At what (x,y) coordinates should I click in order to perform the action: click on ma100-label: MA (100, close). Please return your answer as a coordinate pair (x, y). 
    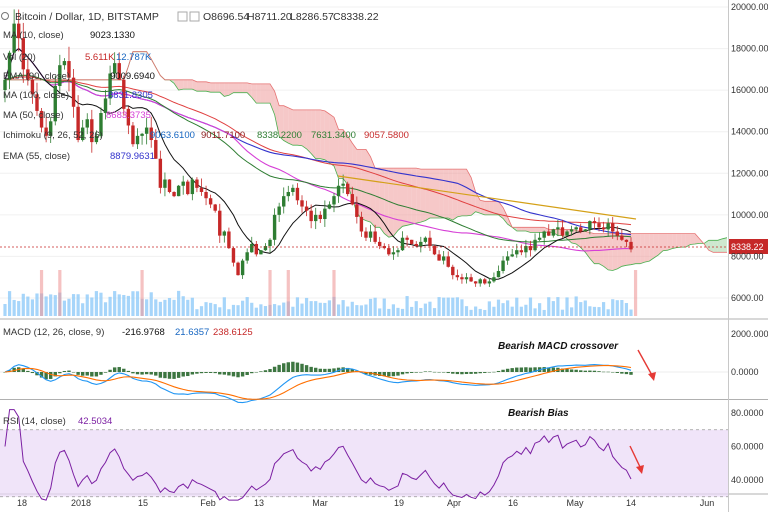
    Looking at the image, I should click on (36, 95).